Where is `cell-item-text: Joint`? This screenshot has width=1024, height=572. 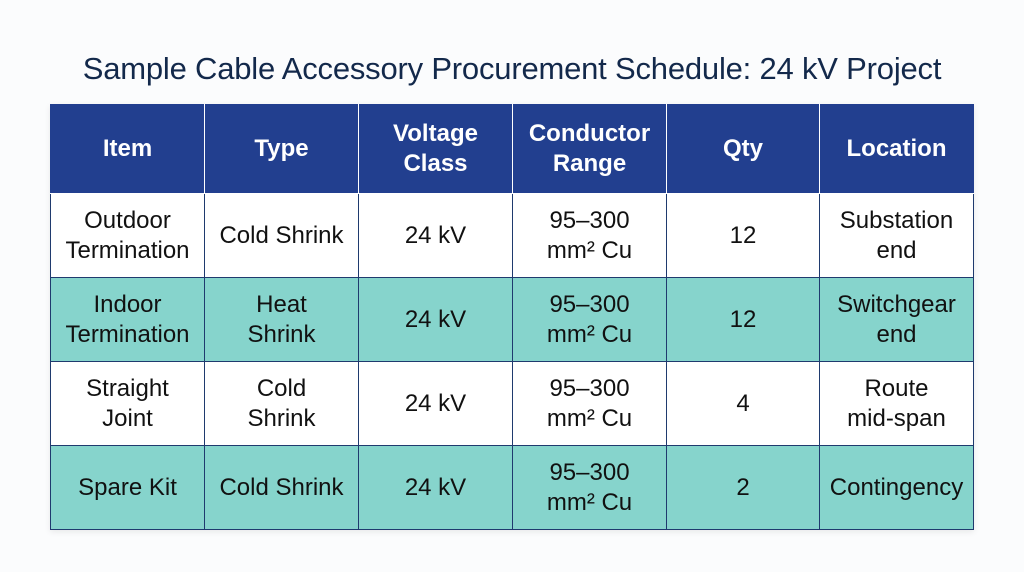 cell-item-text: Joint is located at coordinates (127, 418).